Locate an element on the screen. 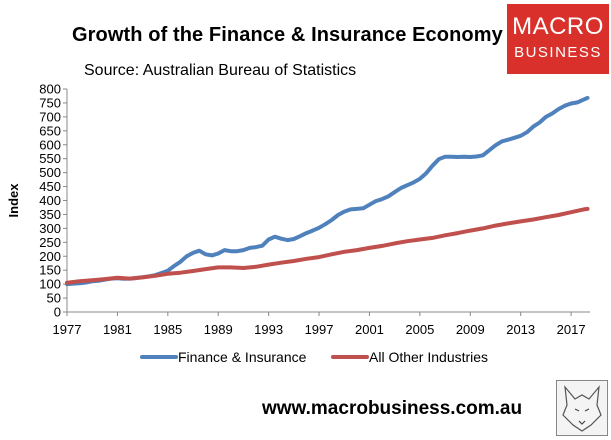  x-tick-label: 1981 is located at coordinates (117, 329).